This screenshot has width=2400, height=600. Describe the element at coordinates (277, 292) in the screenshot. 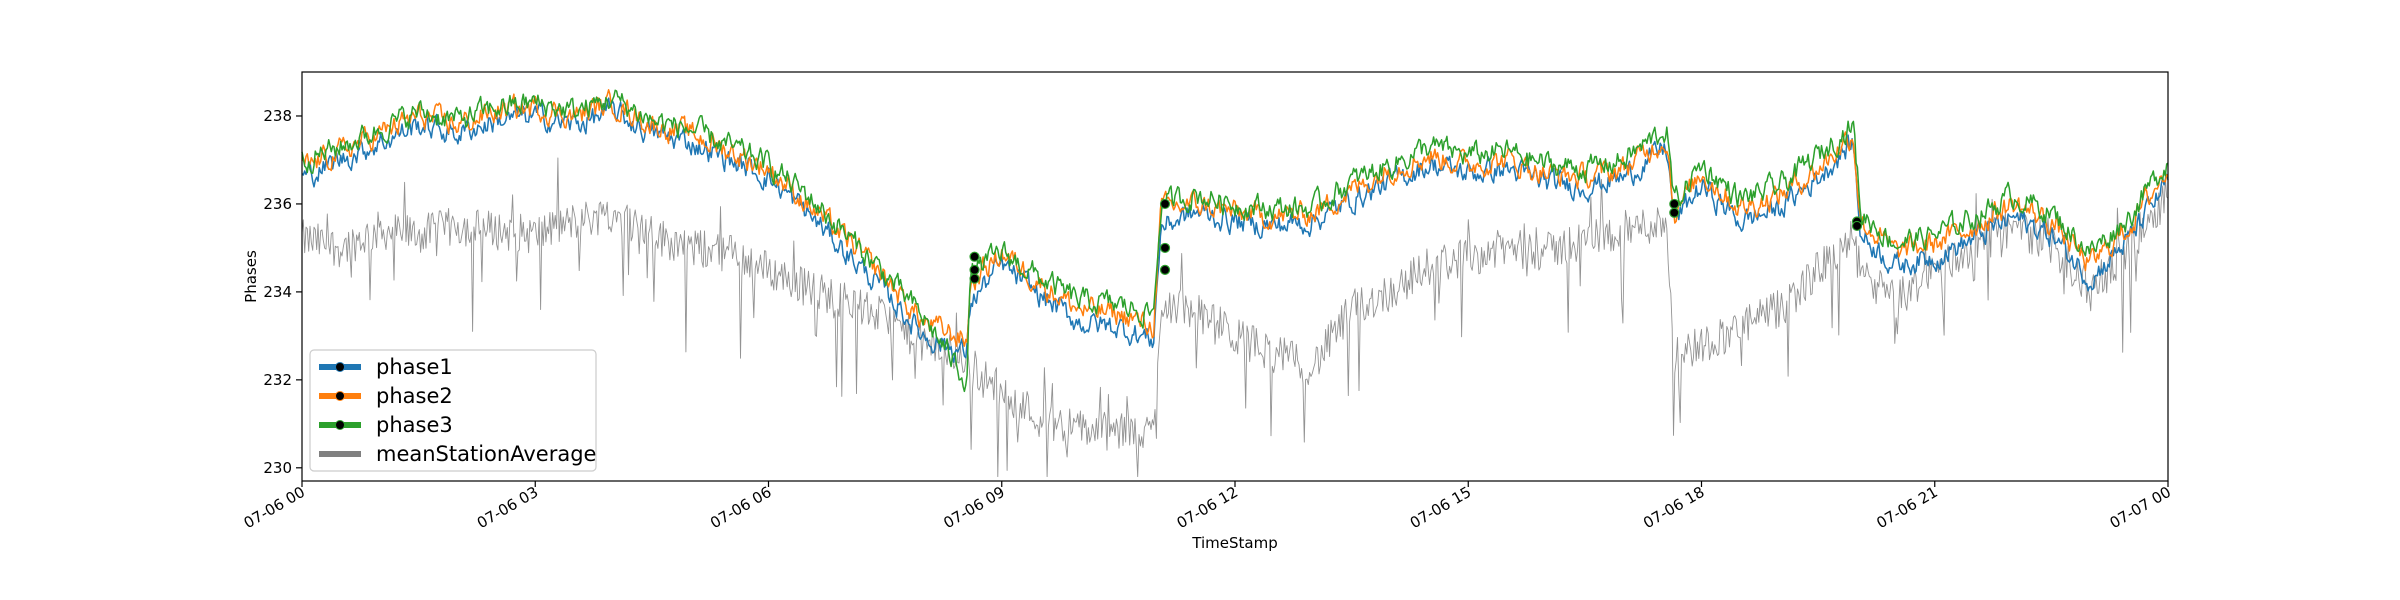

I see `y-tick-label: 234` at that location.